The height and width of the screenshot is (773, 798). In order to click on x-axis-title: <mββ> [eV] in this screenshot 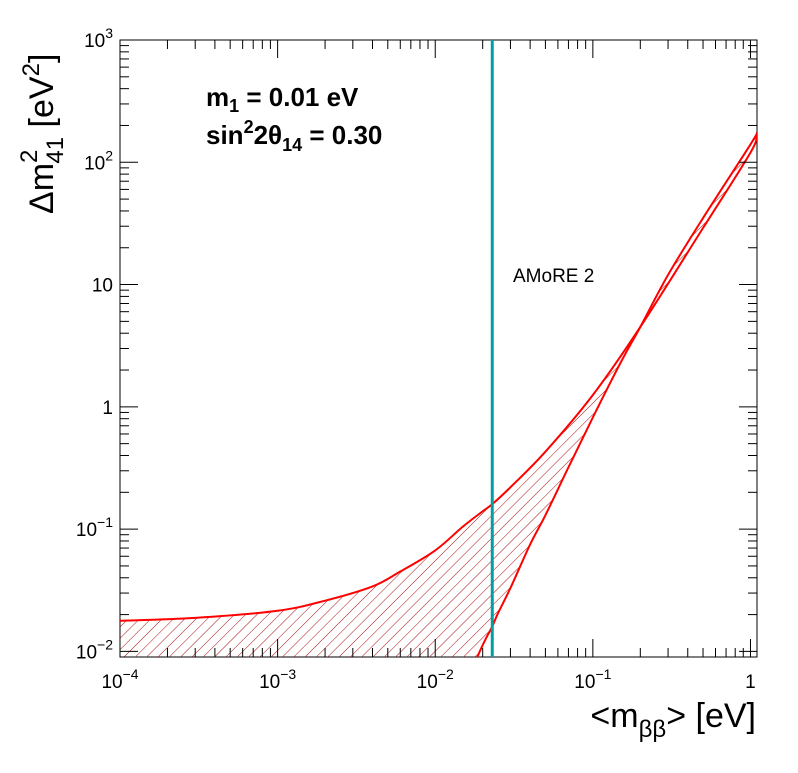, I will do `click(673, 720)`.